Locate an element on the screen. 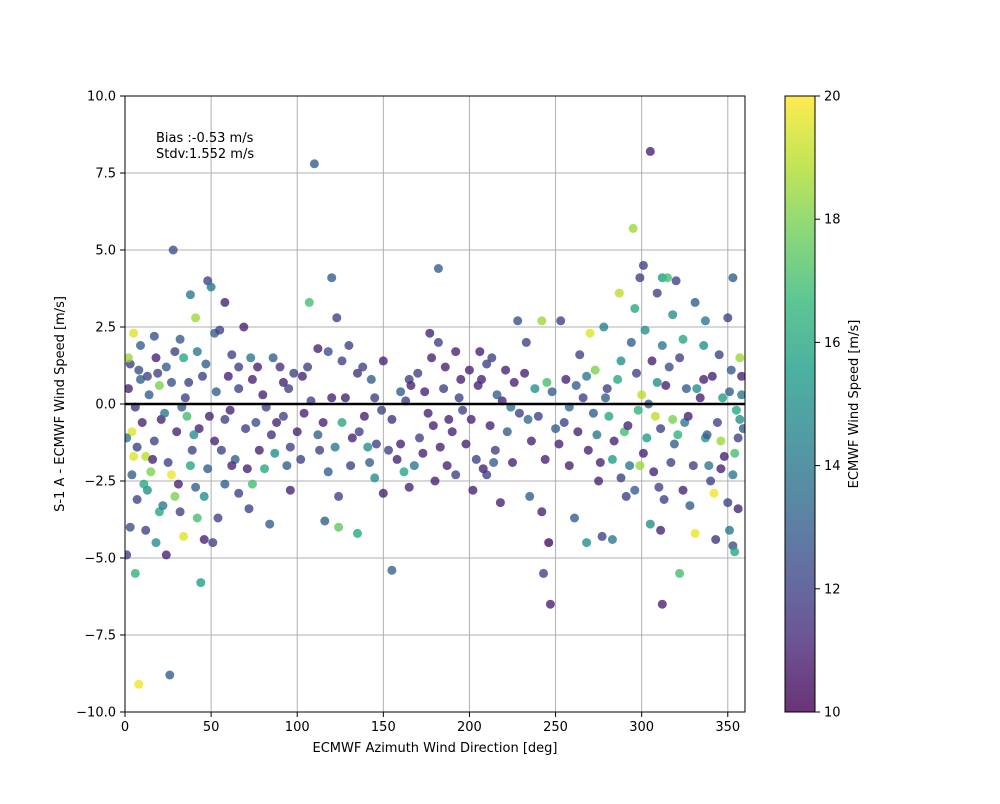 Image resolution: width=1000 pixels, height=804 pixels. colorbar-tick-label: 10 is located at coordinates (832, 713).